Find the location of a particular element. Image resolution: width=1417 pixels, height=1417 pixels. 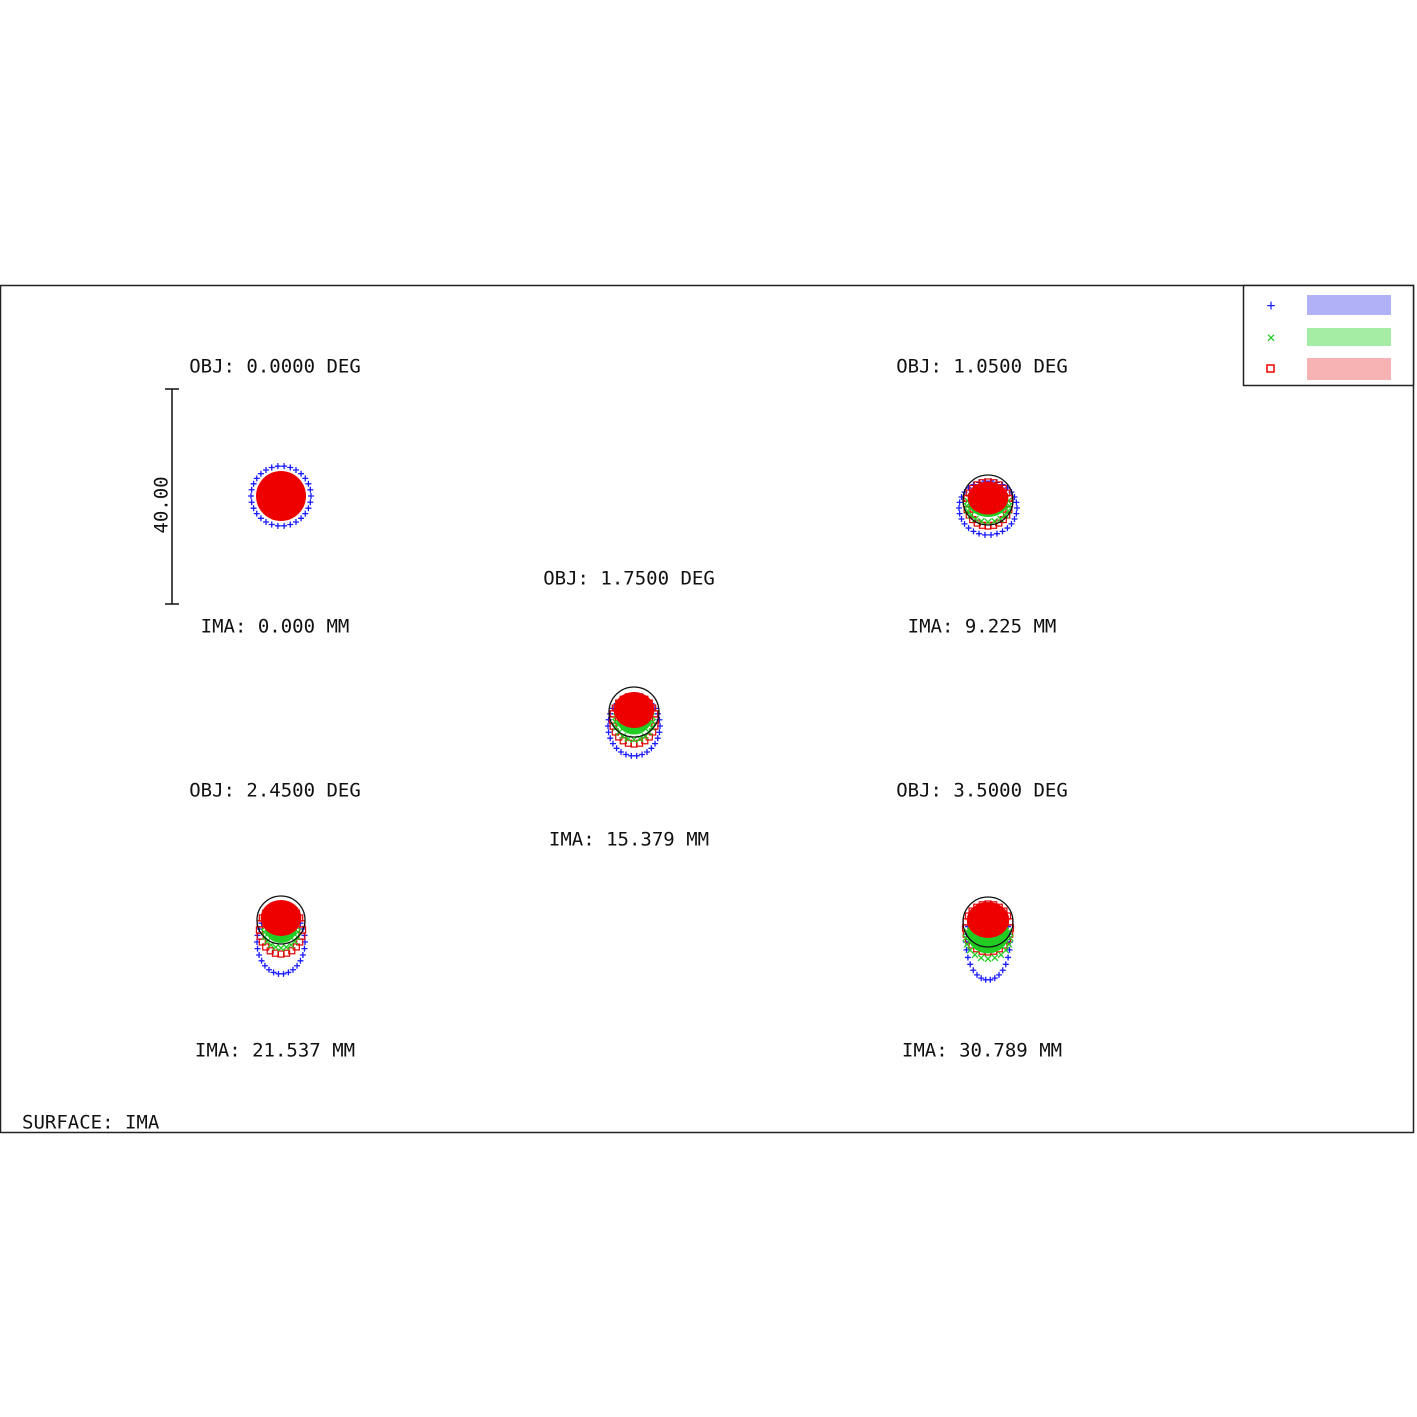

field-obj-label: OBJ: 0.0000 DEG is located at coordinates (275, 367).